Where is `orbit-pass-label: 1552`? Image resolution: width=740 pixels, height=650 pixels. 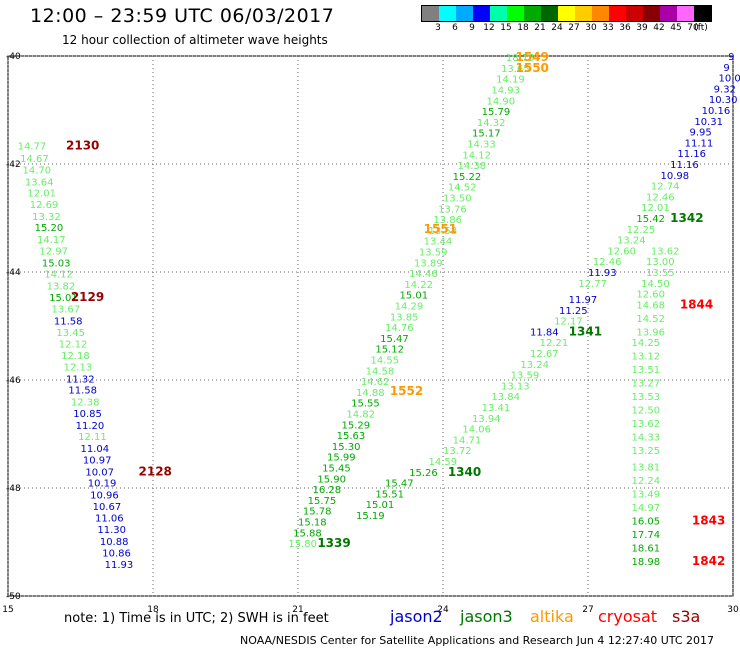 orbit-pass-label: 1552 is located at coordinates (406, 391).